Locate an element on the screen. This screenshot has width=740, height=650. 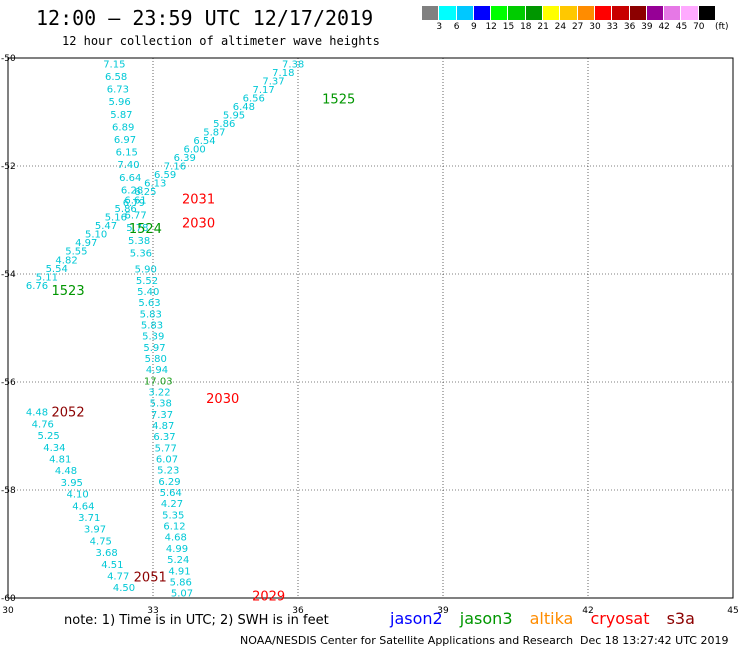
wave-height-value: 5.35 is located at coordinates (173, 515).